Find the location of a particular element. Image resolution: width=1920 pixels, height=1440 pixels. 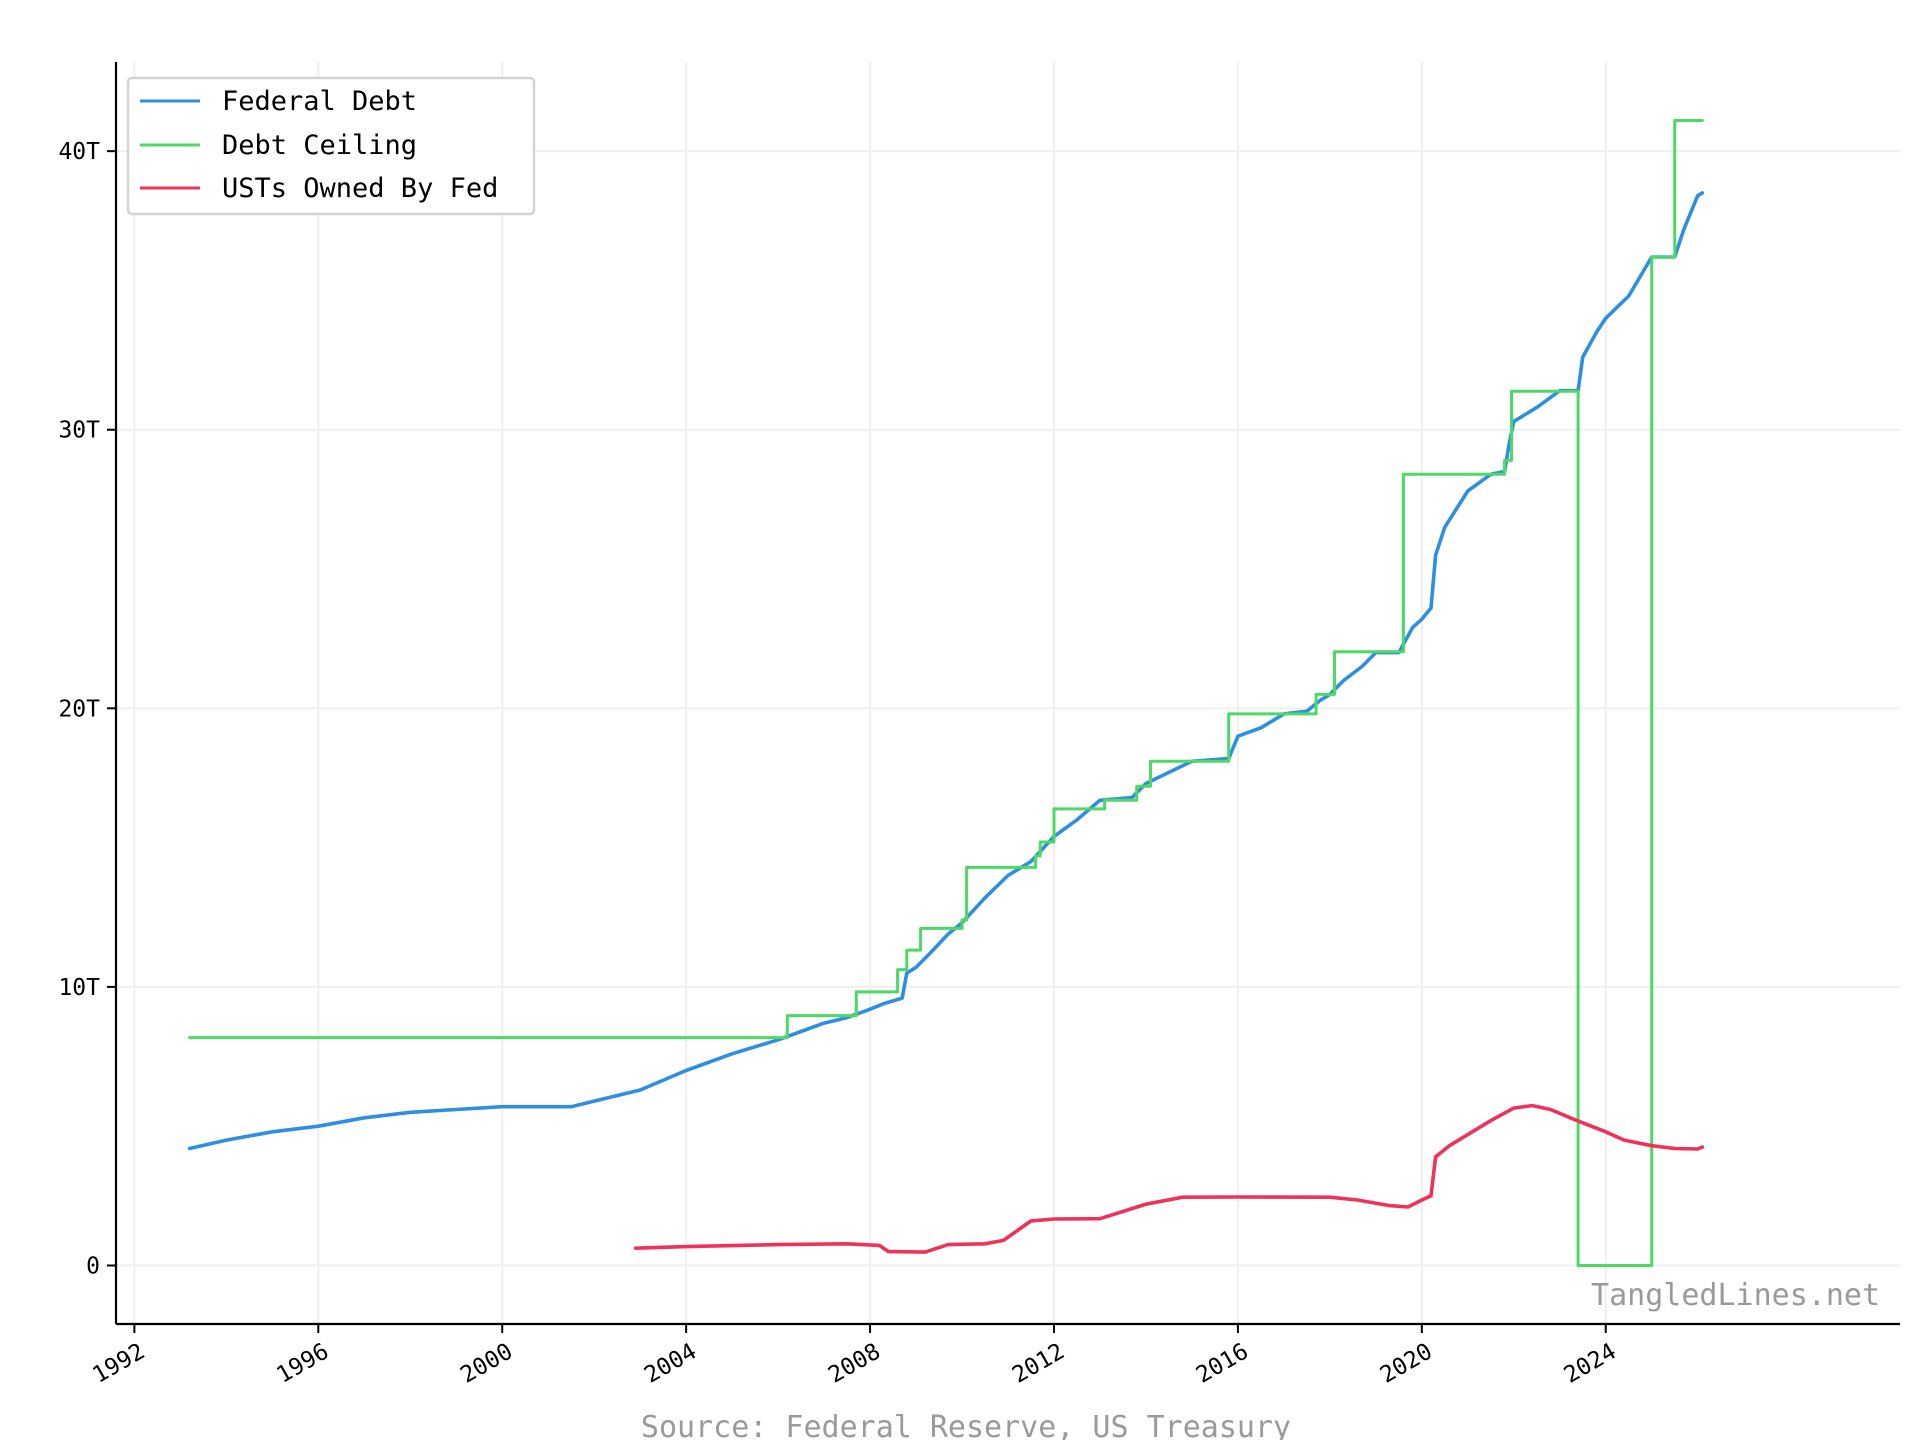

legend-label-federal-debt: Federal Debt is located at coordinates (319, 101).